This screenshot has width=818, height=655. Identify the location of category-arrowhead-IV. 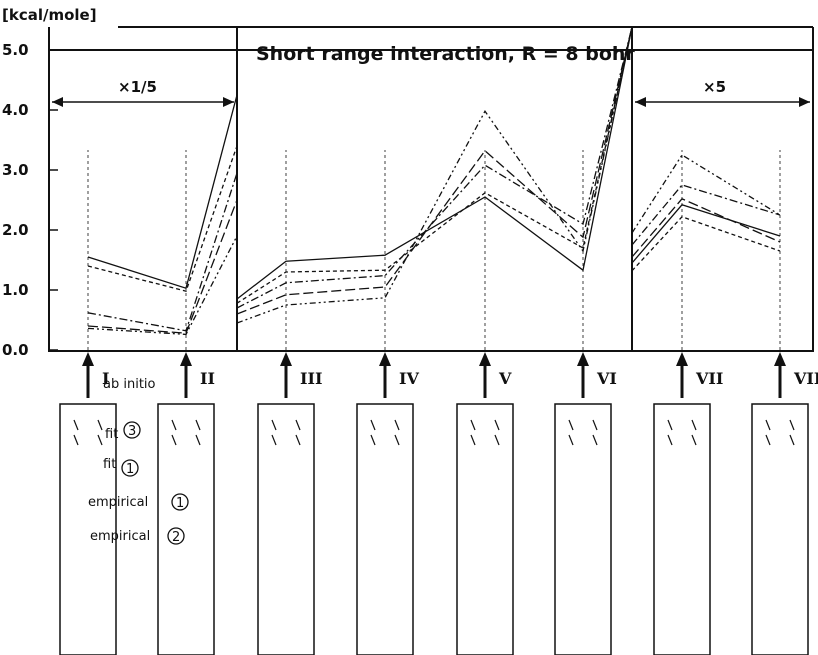
(385, 359).